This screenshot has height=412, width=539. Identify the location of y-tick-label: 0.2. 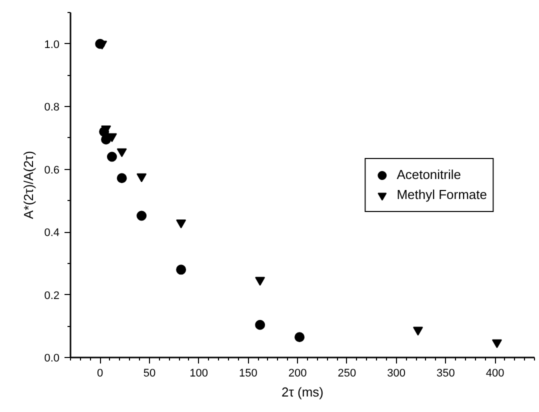
(52, 296).